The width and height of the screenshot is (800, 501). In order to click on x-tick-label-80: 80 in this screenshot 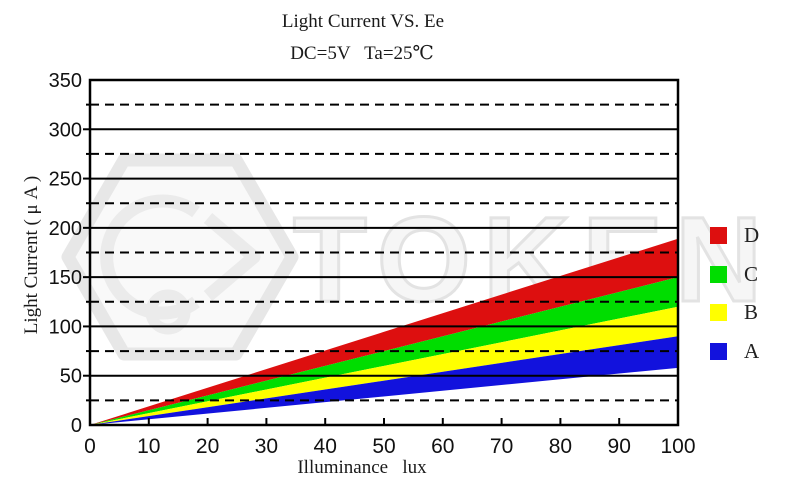, I will do `click(560, 446)`.